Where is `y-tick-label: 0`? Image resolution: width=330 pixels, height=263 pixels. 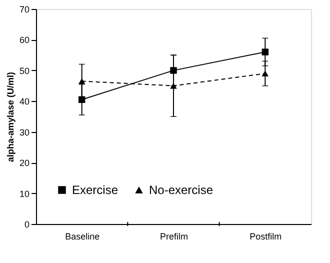 y-tick-label: 0 is located at coordinates (27, 225).